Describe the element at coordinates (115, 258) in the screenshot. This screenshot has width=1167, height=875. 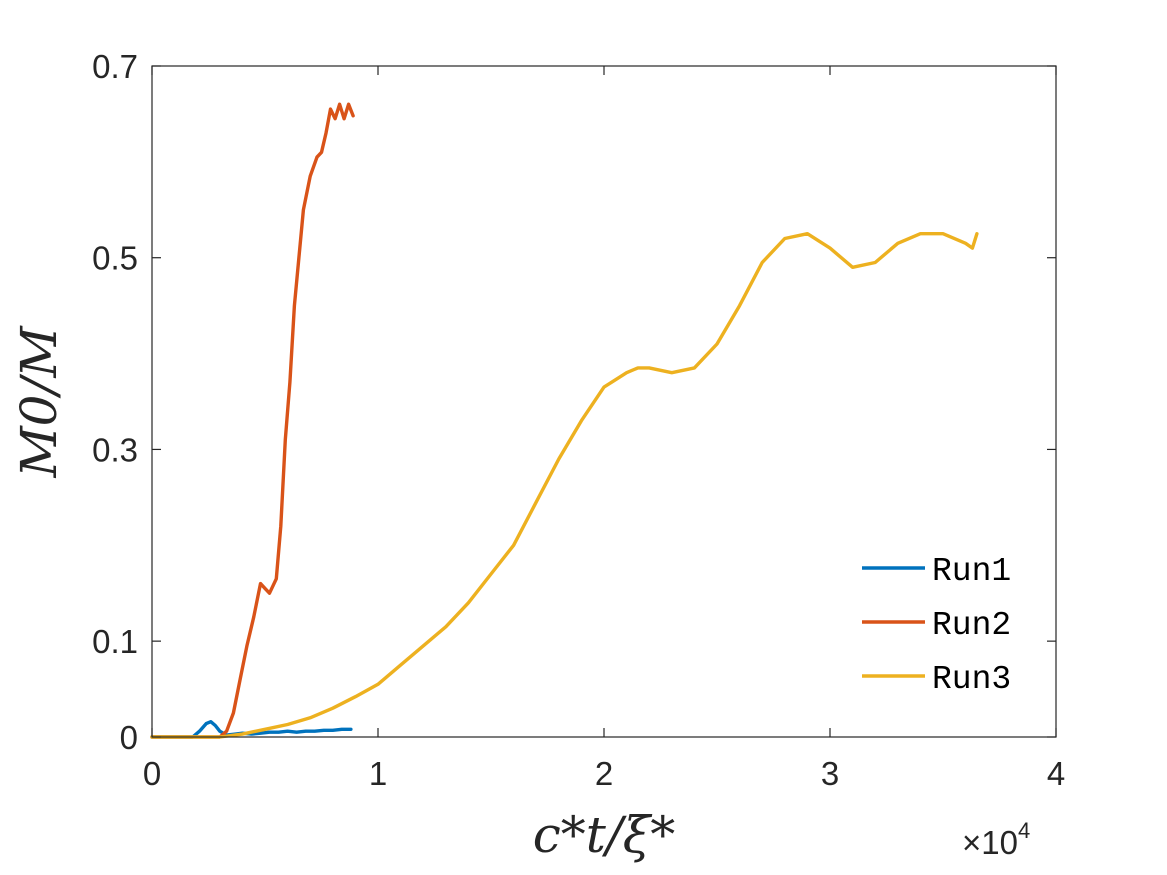
I see `y-tick-label: 0.5` at that location.